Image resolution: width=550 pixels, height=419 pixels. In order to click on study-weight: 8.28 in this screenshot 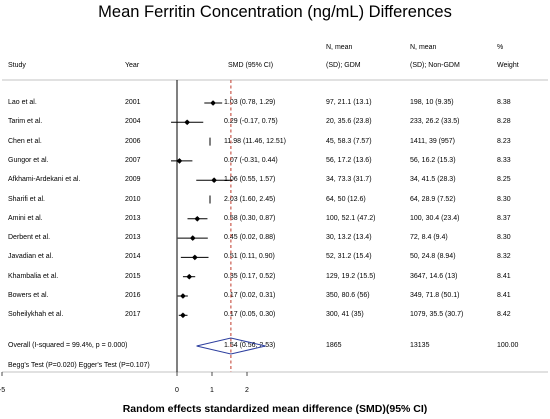, I will do `click(504, 122)`.